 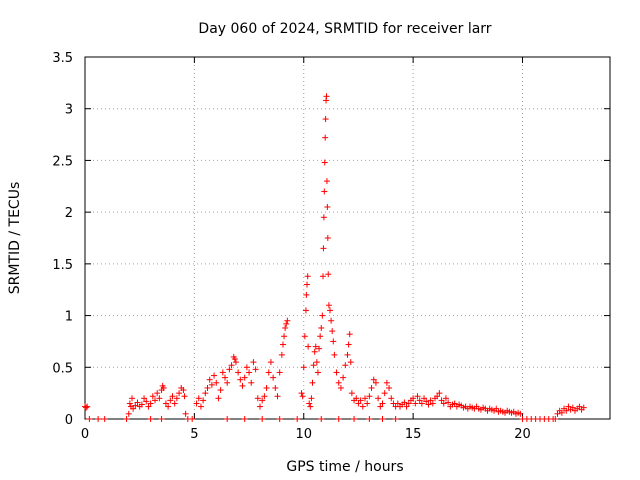 I want to click on x-axis-label: GPS time / hours, so click(x=344, y=467).